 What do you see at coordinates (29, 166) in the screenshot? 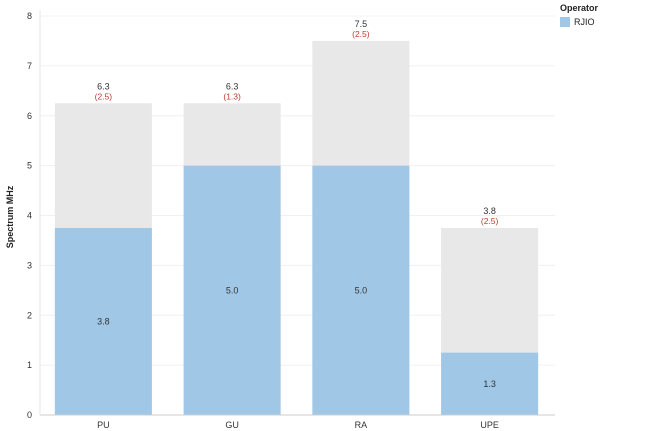
I see `y-tick-label: 5` at bounding box center [29, 166].